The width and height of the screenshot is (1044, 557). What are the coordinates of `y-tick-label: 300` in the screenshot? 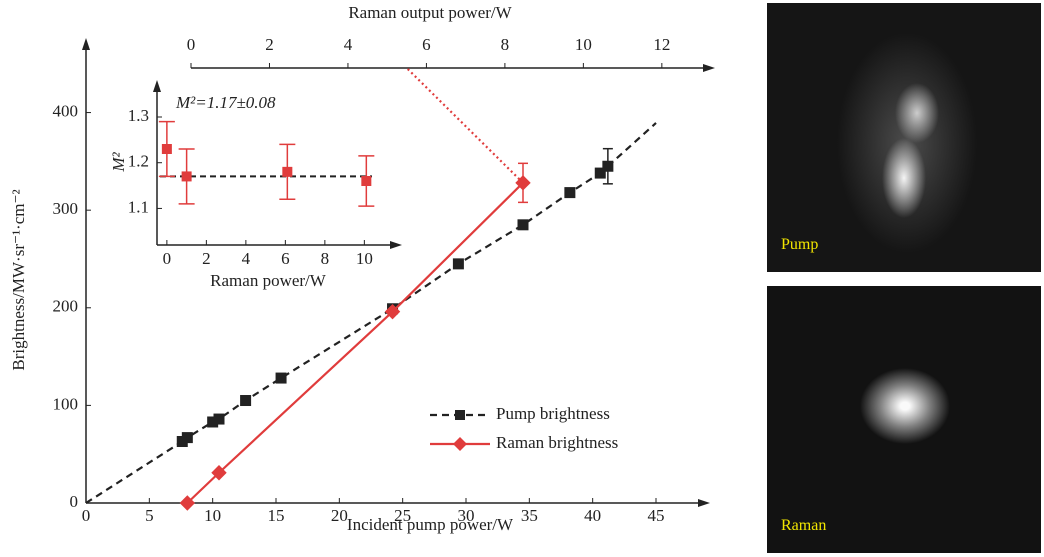 It's located at (66, 208).